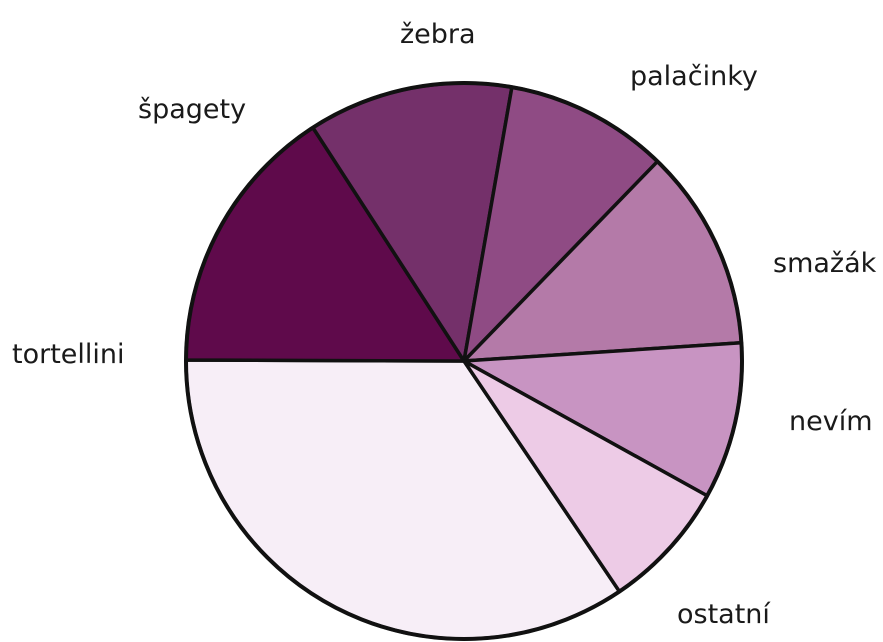  I want to click on slice-label-2: špagety, so click(192, 109).